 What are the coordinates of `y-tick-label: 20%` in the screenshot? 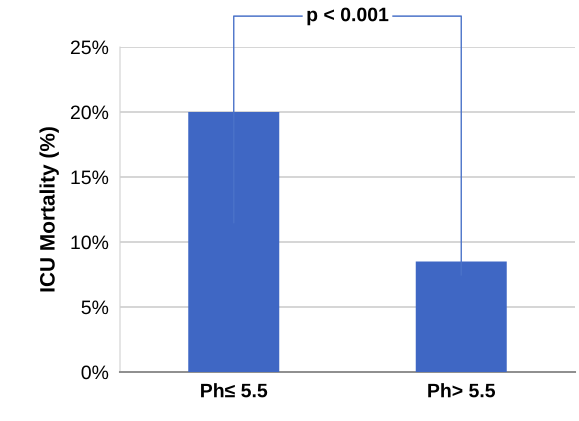 It's located at (89, 112).